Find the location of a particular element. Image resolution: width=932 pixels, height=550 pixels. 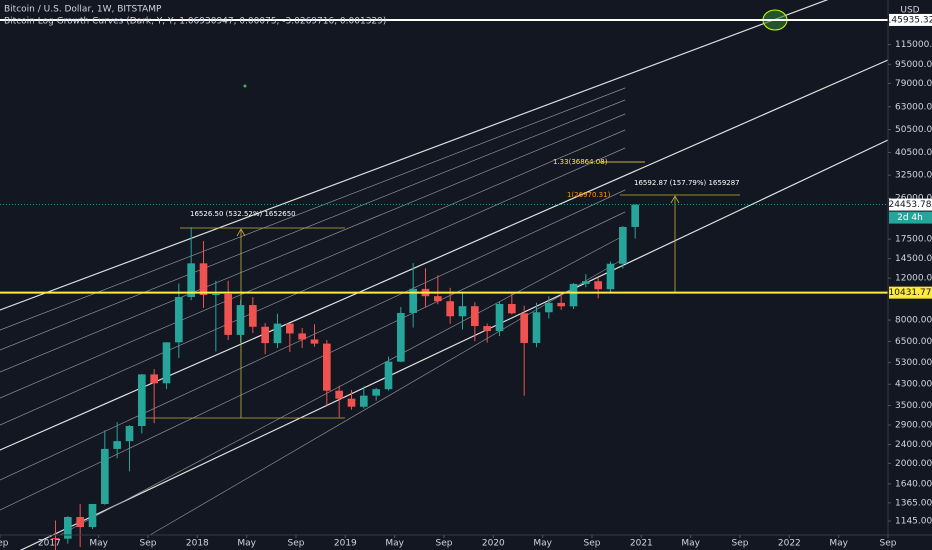

y-tick-label: 2000.00 is located at coordinates (913, 464).